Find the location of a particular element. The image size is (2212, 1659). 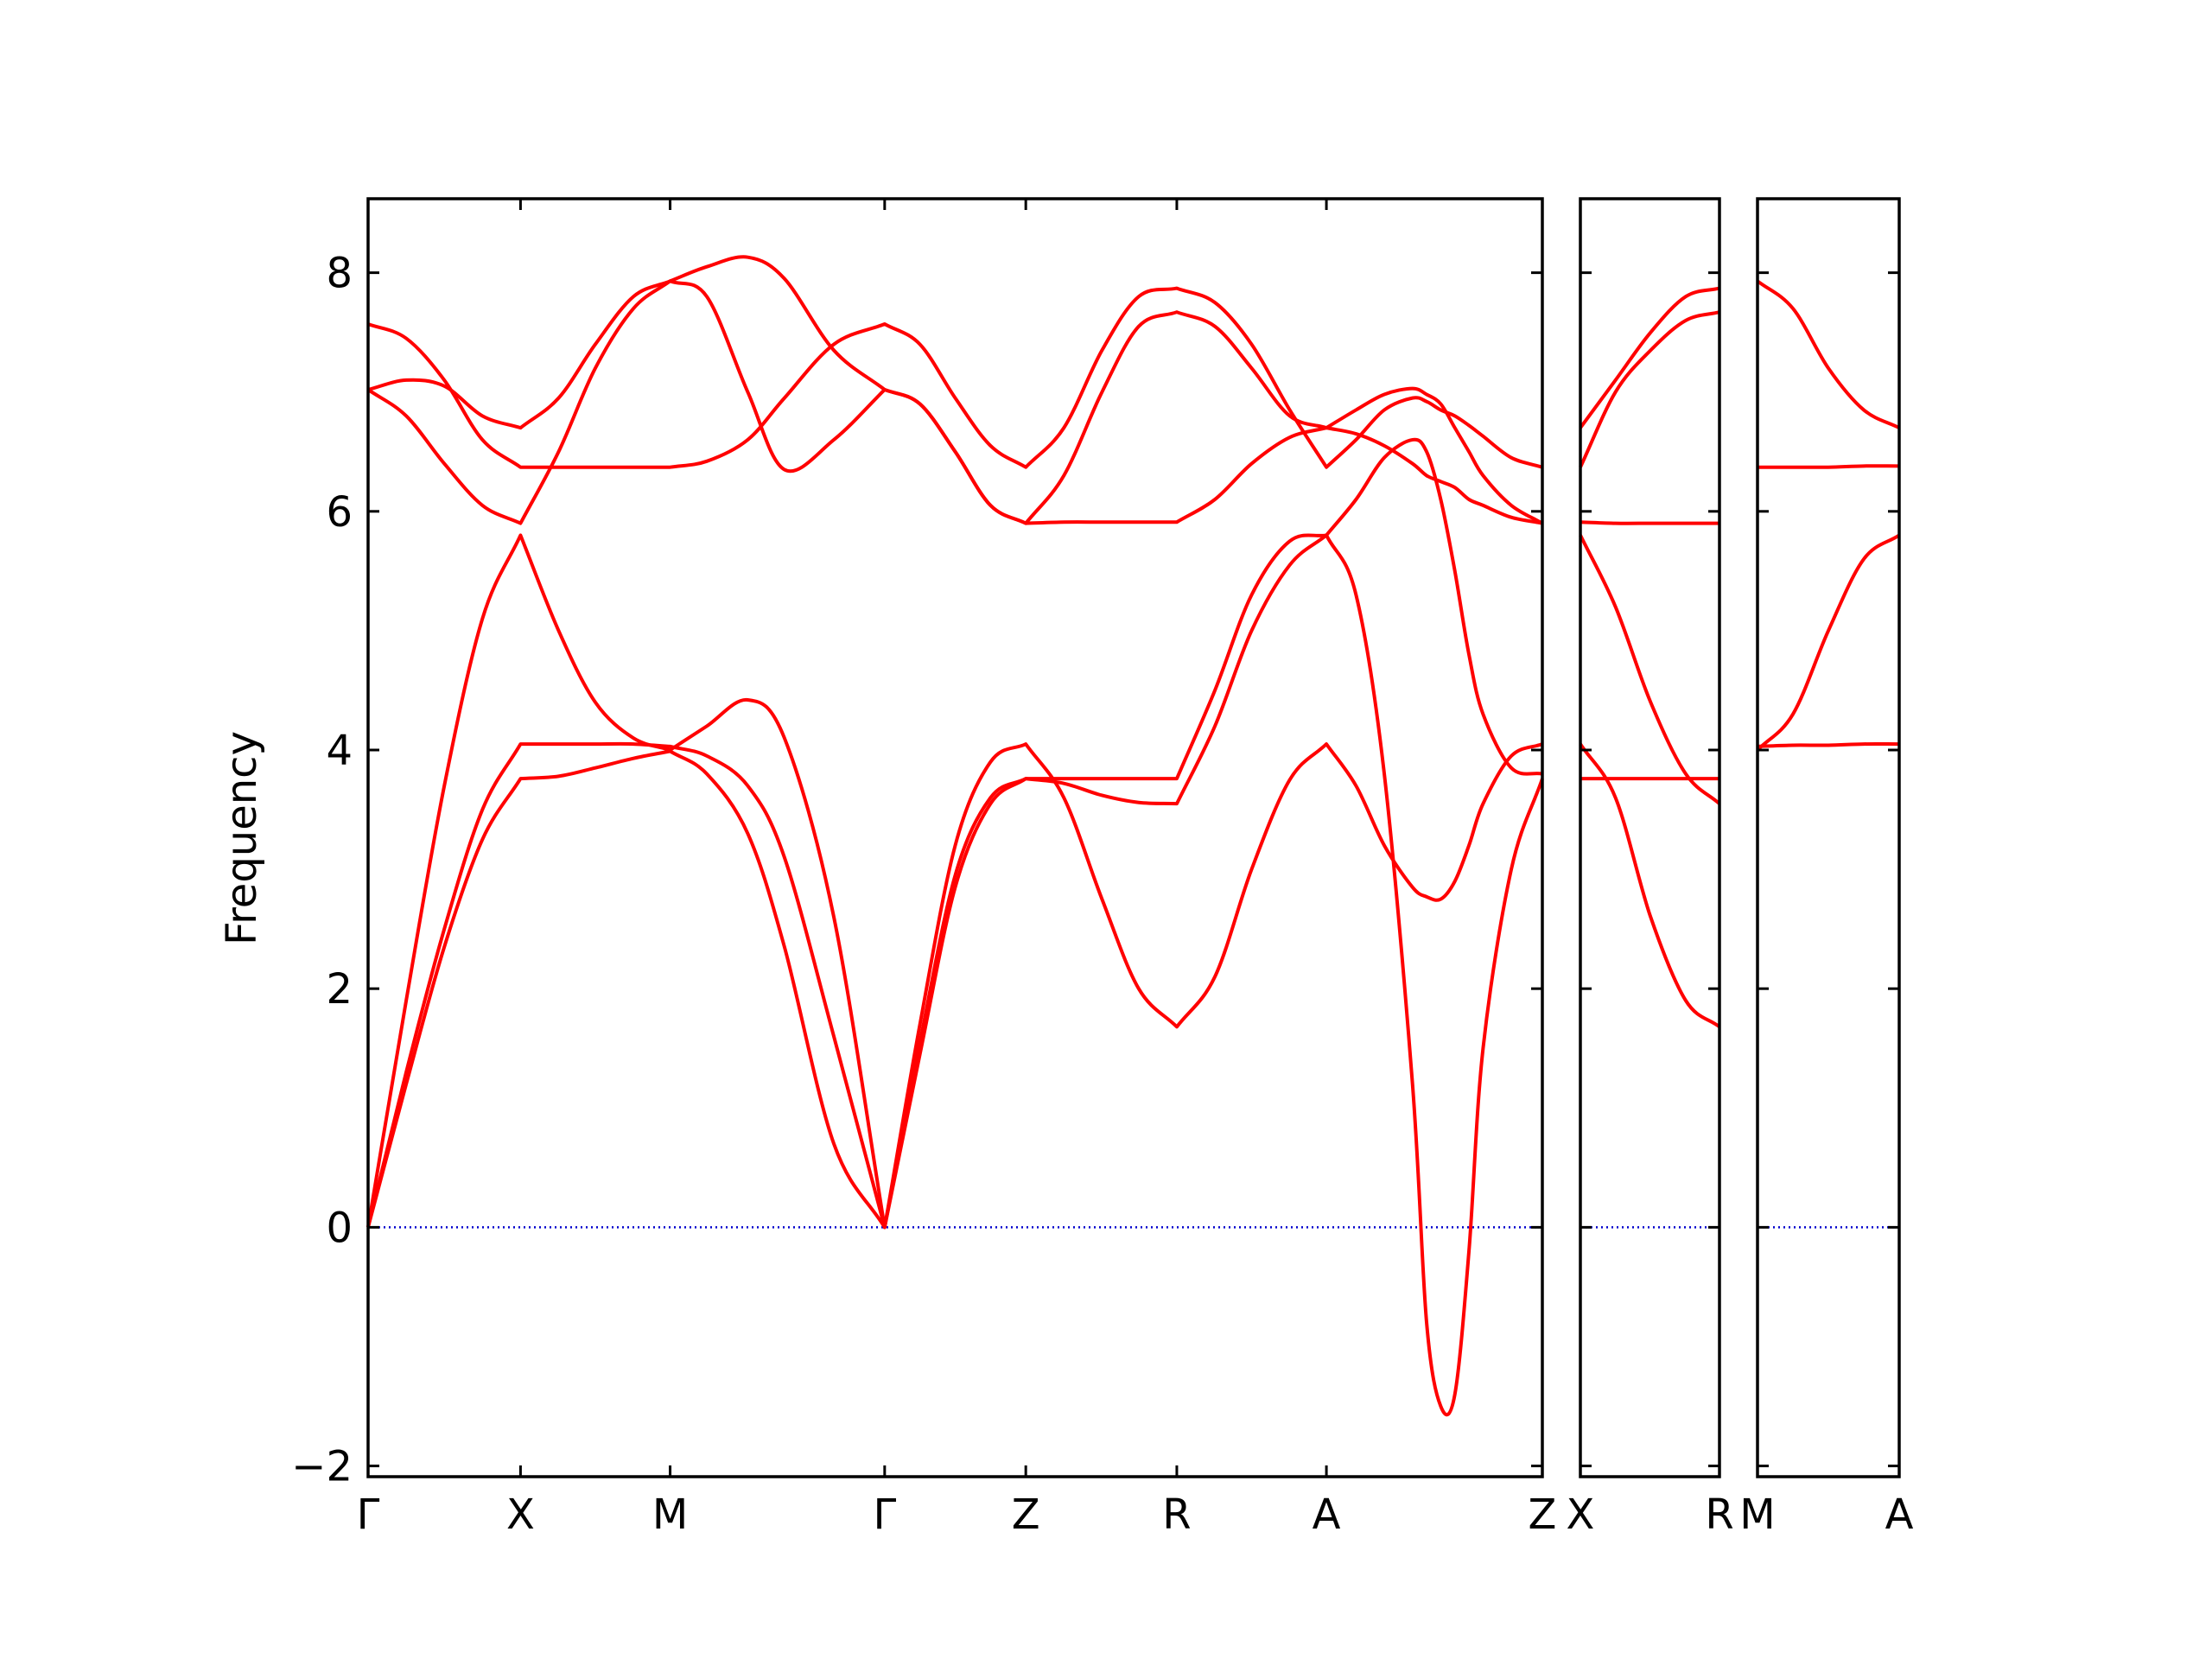

y-tick-label: −2 is located at coordinates (322, 1467).